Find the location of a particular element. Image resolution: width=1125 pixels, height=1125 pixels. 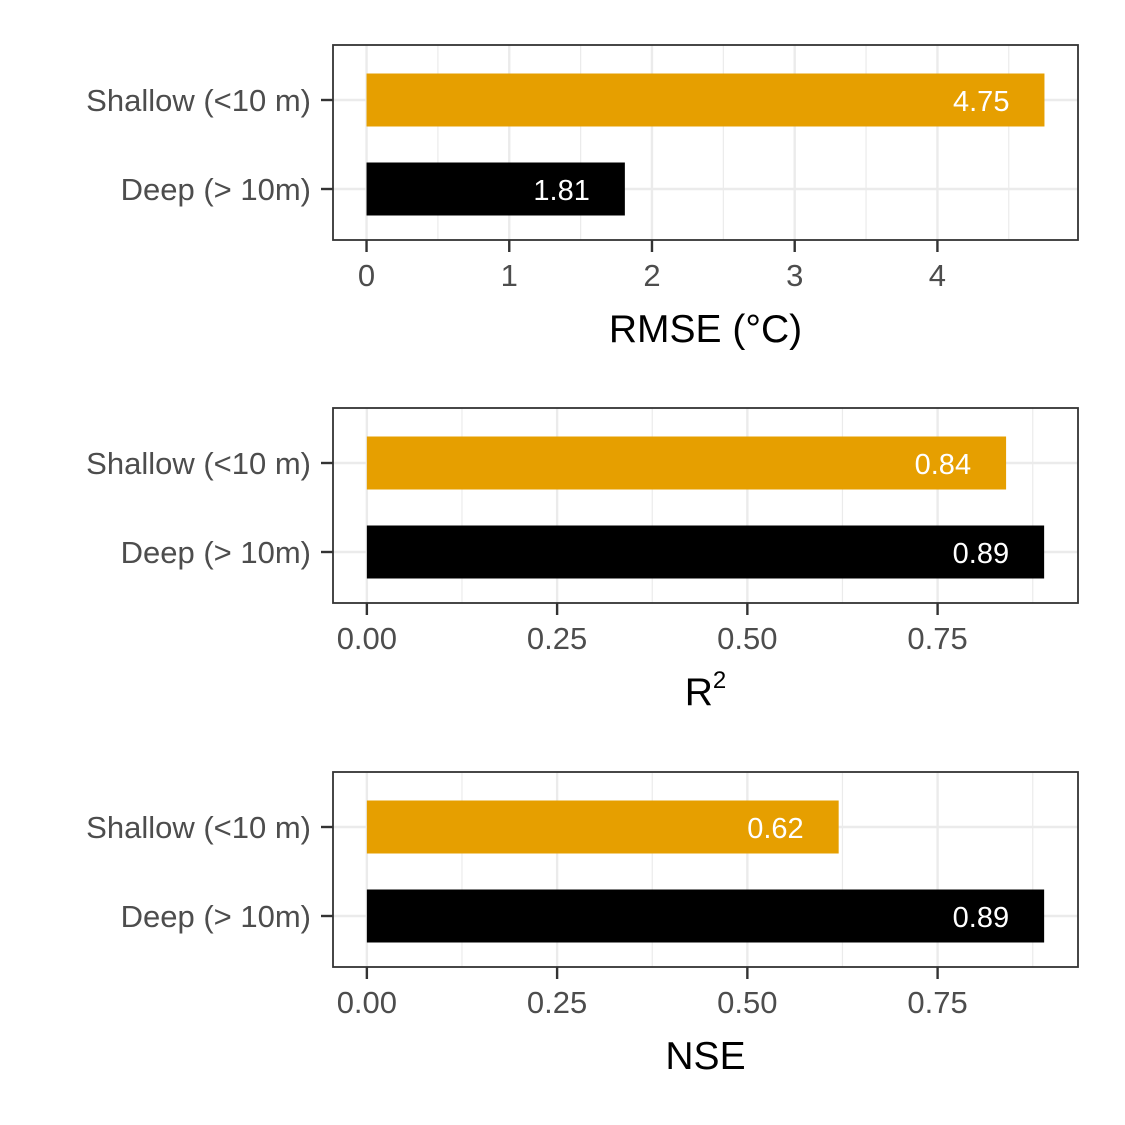

x-tick-label: 2 is located at coordinates (651, 275).